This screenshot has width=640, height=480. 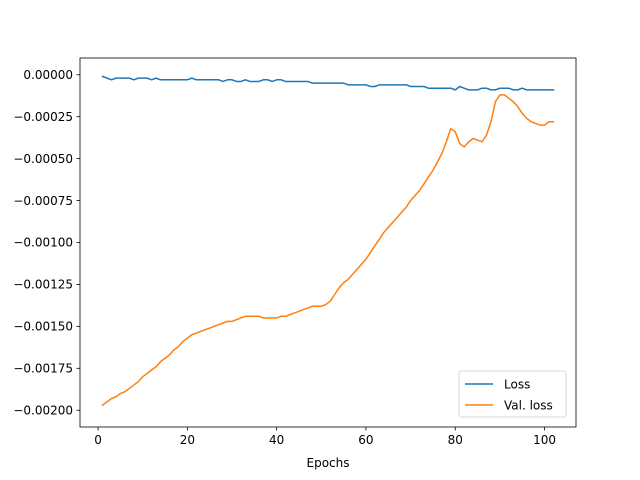 What do you see at coordinates (276, 440) in the screenshot?
I see `x-tick-label: 40` at bounding box center [276, 440].